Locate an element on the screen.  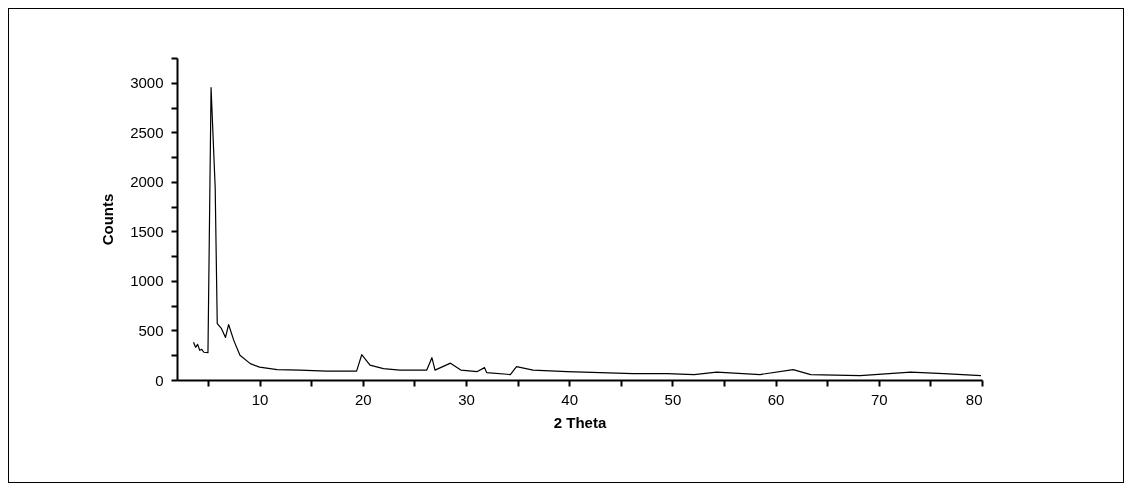
x-tick-label: 20 is located at coordinates (363, 399).